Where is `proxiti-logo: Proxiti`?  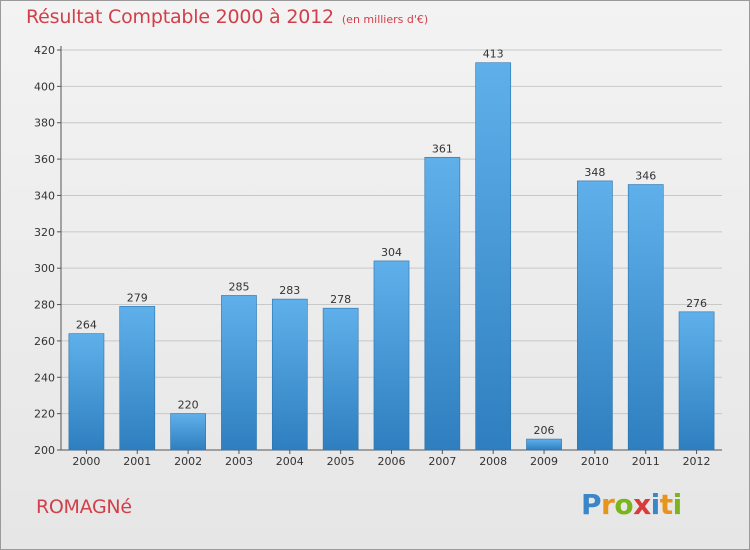 proxiti-logo: Proxiti is located at coordinates (631, 504).